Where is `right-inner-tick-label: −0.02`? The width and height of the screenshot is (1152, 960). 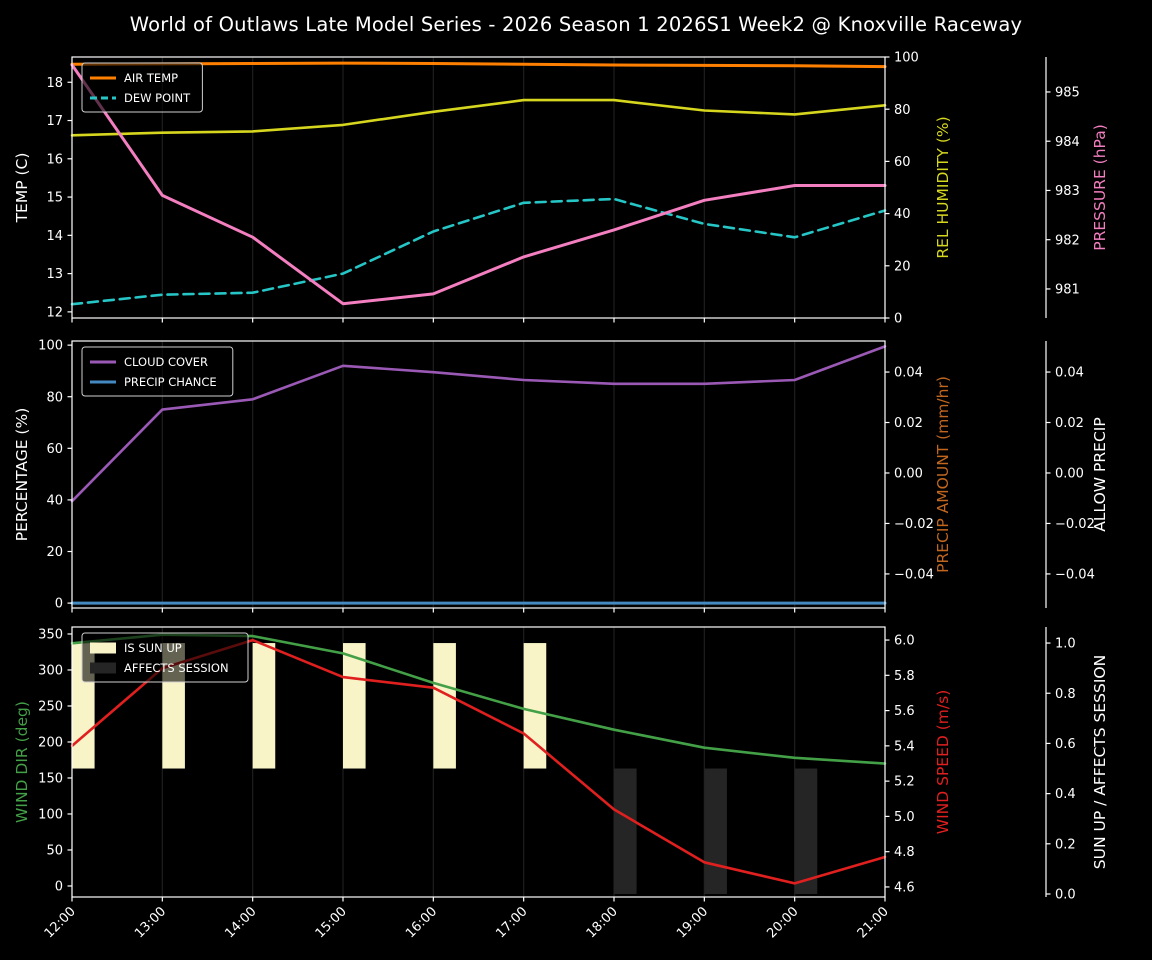
right-inner-tick-label: −0.02 is located at coordinates (914, 524).